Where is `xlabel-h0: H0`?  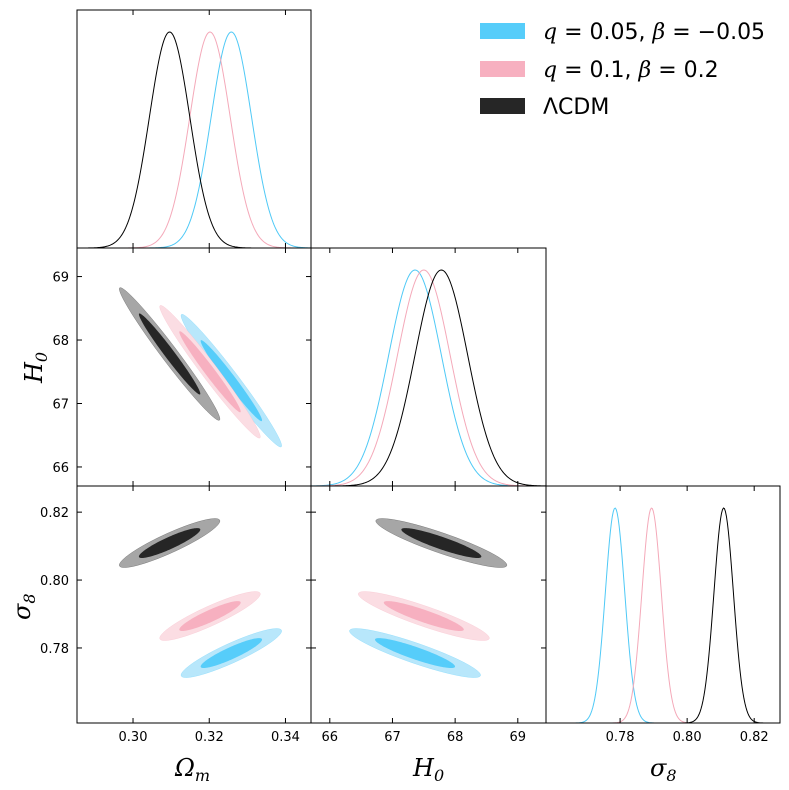
xlabel-h0: H0 is located at coordinates (428, 769).